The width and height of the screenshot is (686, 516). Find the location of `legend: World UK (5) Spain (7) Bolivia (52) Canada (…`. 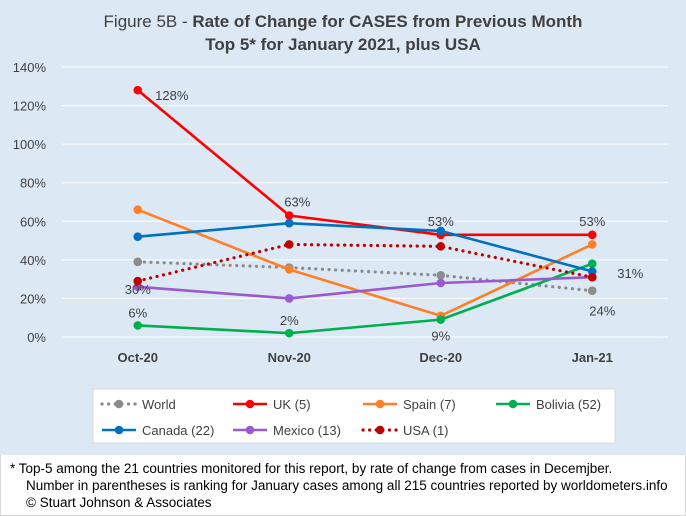

legend: World UK (5) Spain (7) Bolivia (52) Canada (… is located at coordinates (354, 416).